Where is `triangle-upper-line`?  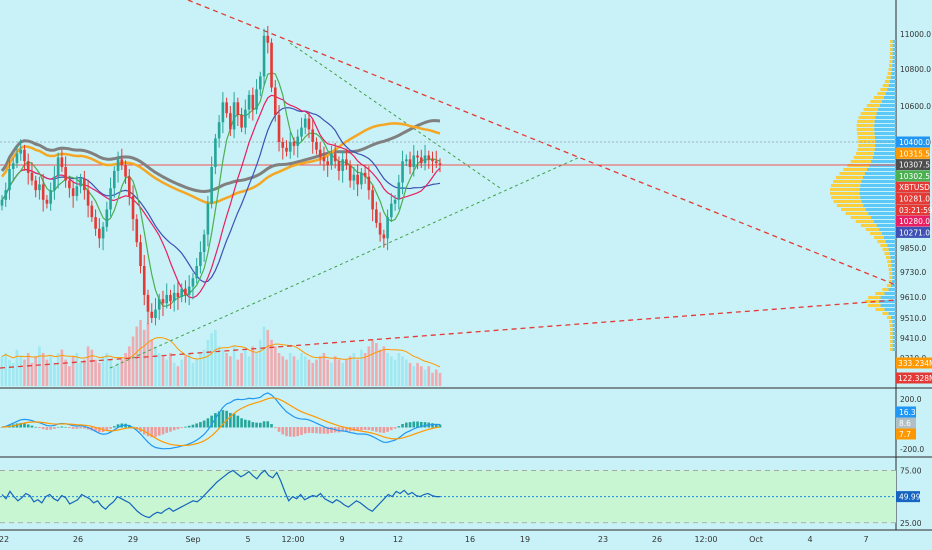
triangle-upper-line is located at coordinates (395, 115).